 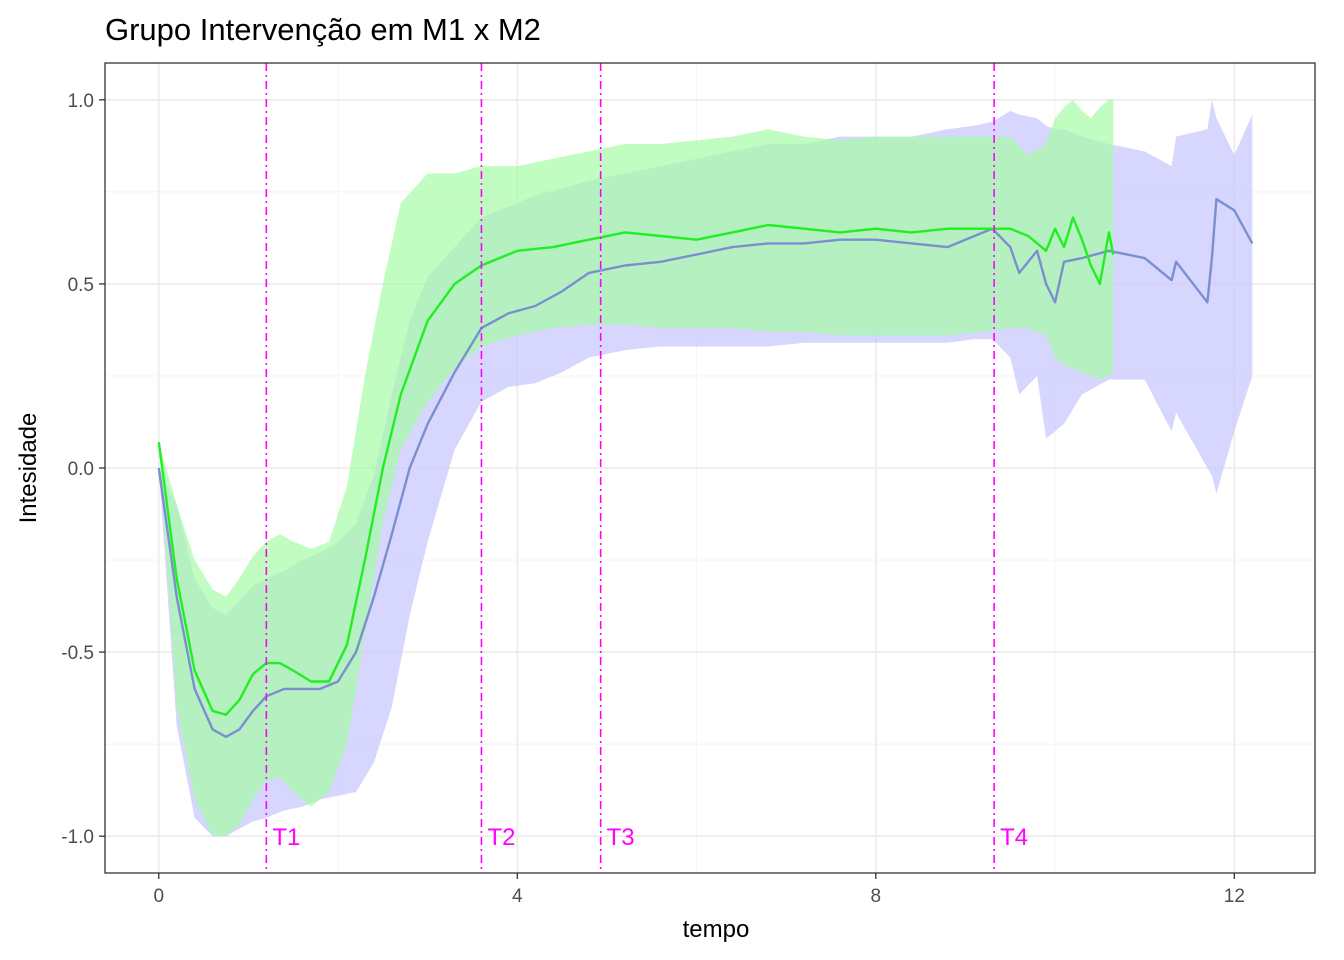 I want to click on chart-title: Grupo Intervenção em M1 x M2, so click(x=323, y=29).